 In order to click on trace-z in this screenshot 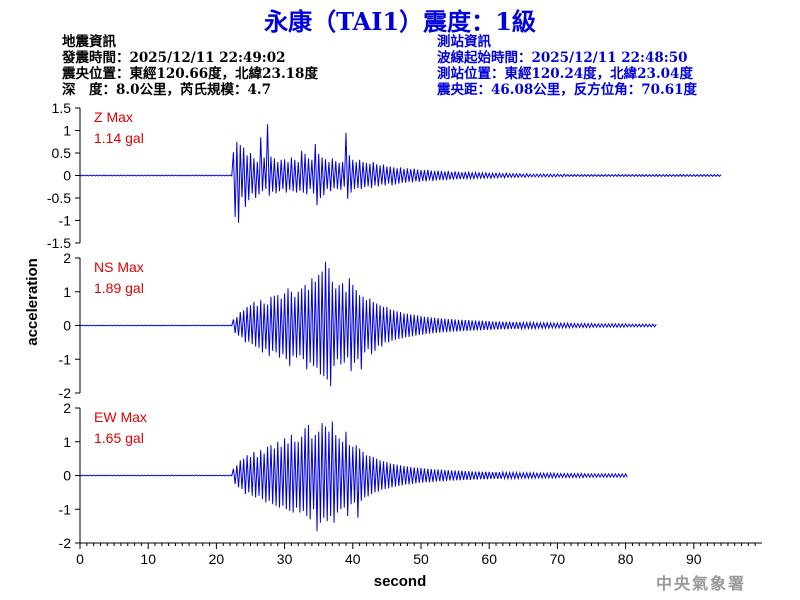, I will do `click(400, 173)`.